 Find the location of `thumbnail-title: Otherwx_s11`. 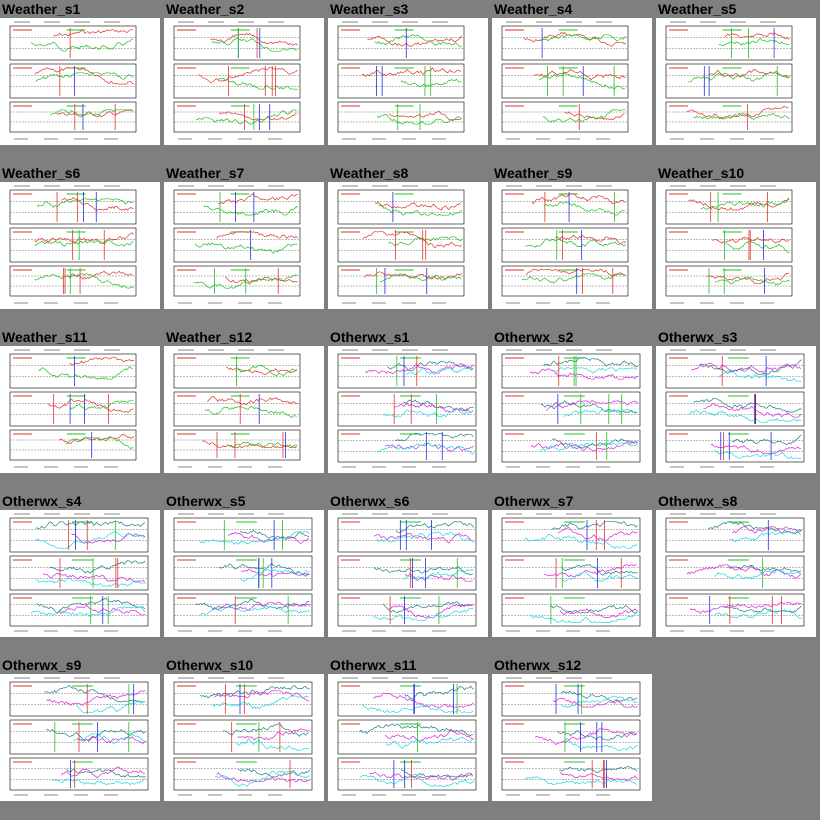

thumbnail-title: Otherwx_s11 is located at coordinates (373, 665).